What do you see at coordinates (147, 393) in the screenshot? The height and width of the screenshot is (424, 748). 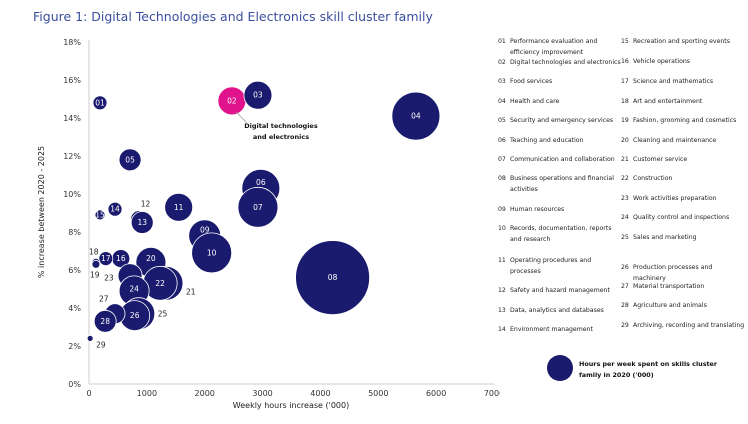 I see `x-tick-label: 1000` at bounding box center [147, 393].